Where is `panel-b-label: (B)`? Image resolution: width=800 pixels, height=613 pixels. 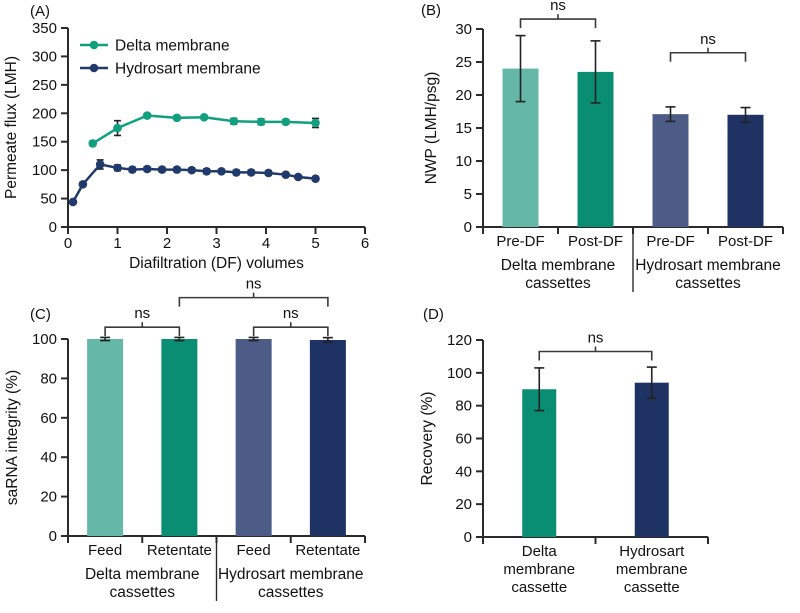 panel-b-label: (B) is located at coordinates (431, 10).